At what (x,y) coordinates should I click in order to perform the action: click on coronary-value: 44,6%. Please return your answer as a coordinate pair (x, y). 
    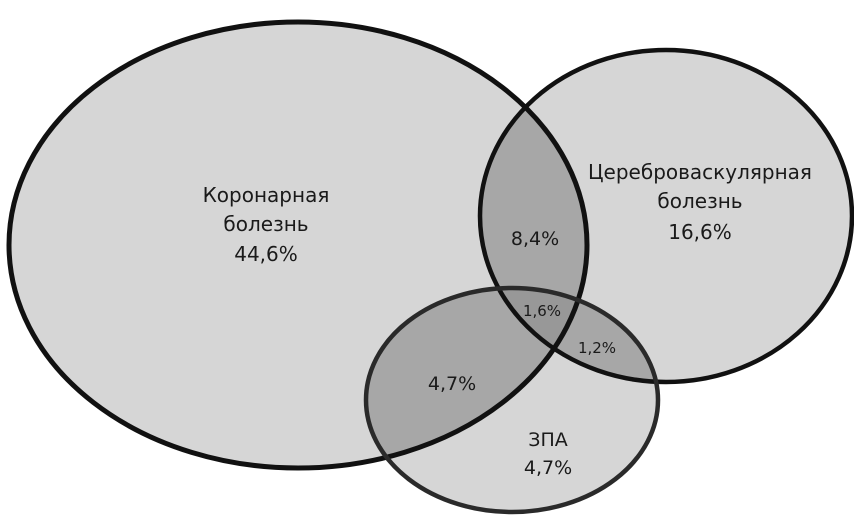
    Looking at the image, I should click on (266, 254).